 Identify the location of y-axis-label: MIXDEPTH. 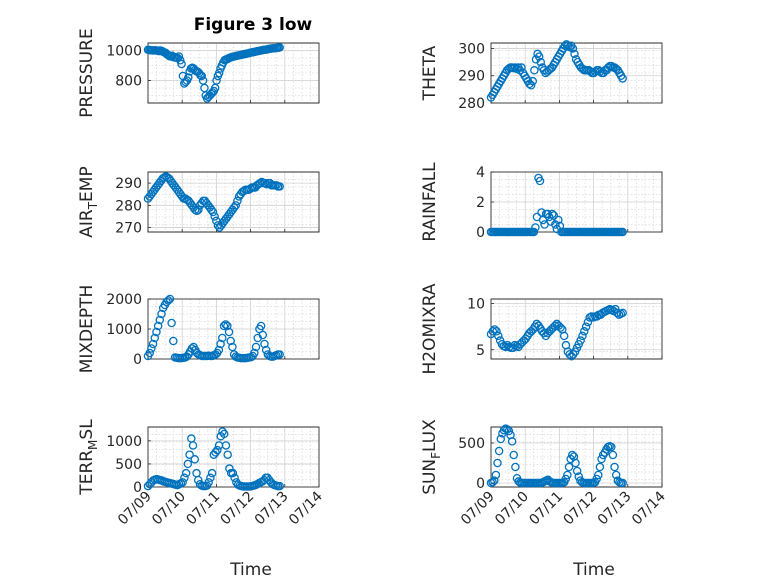
(87, 329).